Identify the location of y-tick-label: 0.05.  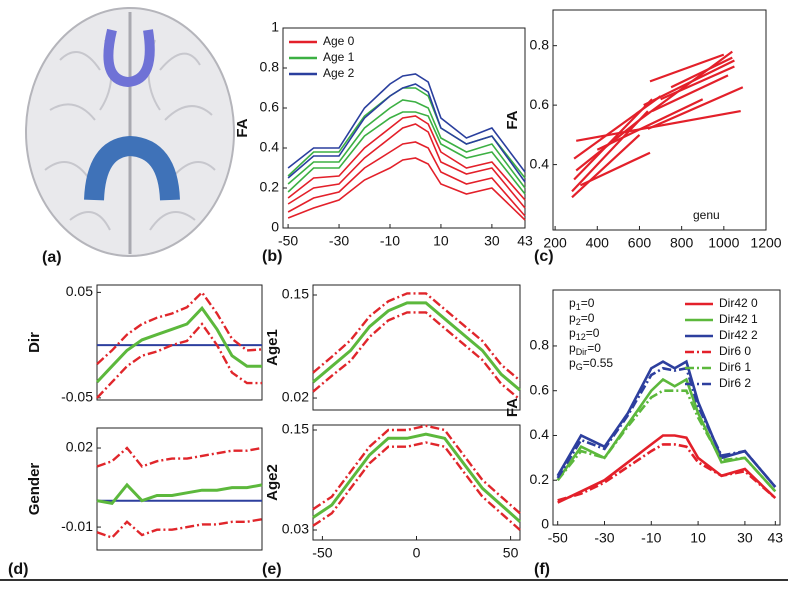
(79, 291).